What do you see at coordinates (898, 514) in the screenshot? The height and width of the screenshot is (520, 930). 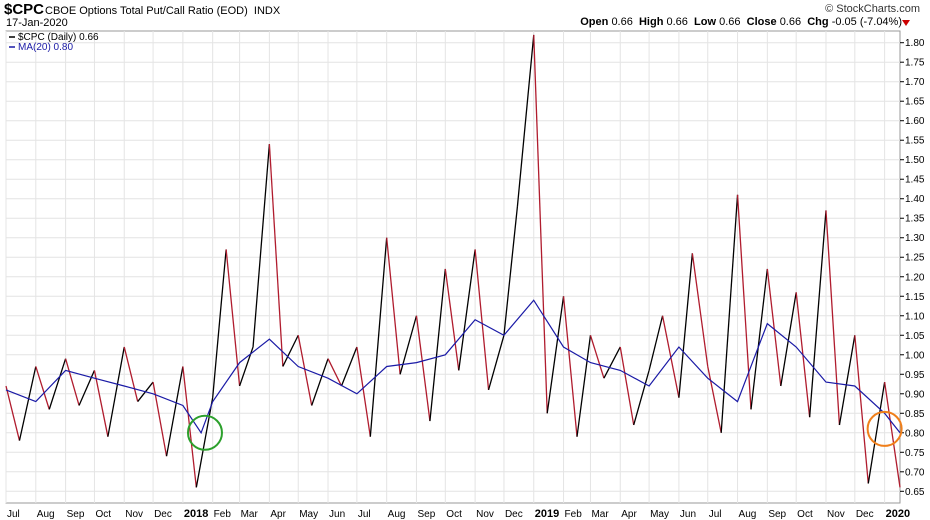 I see `x-tick-label: 2020` at bounding box center [898, 514].